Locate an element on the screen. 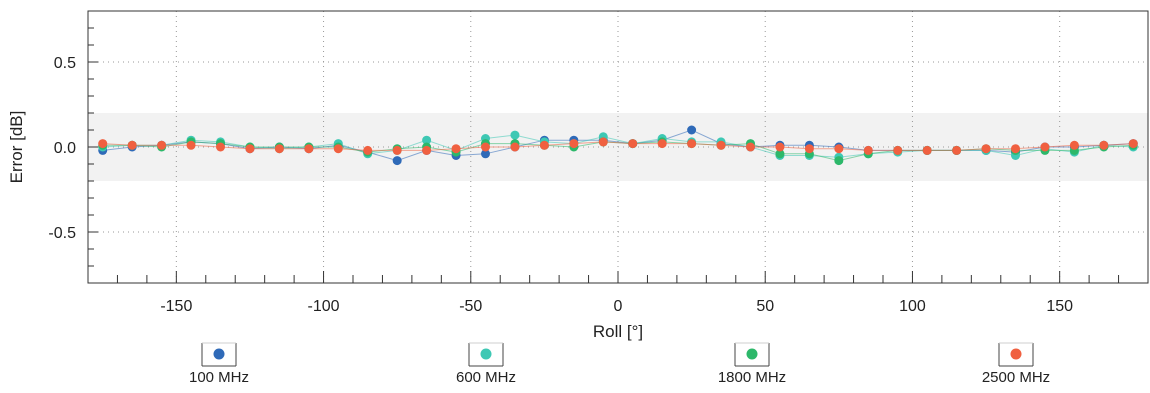 The height and width of the screenshot is (393, 1150). series-layer is located at coordinates (618, 145).